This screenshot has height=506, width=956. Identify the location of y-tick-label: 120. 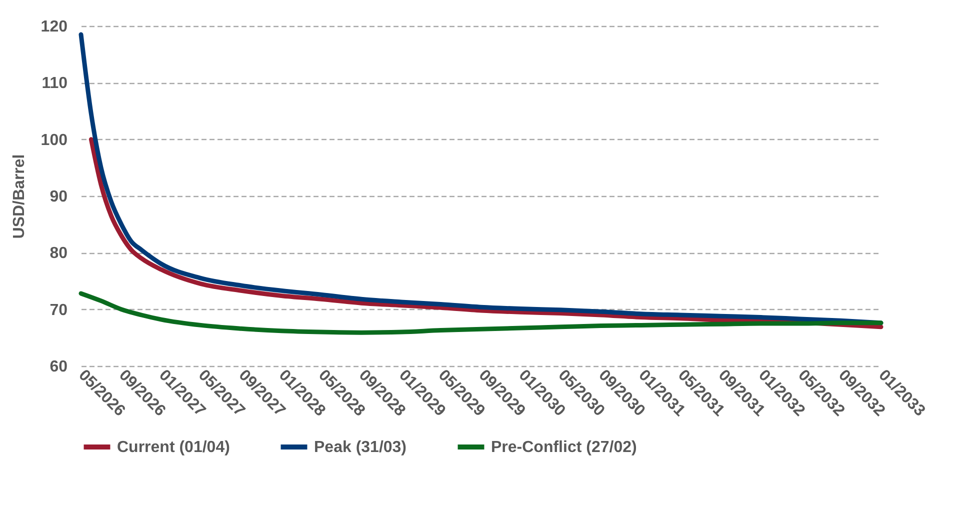
(54, 27).